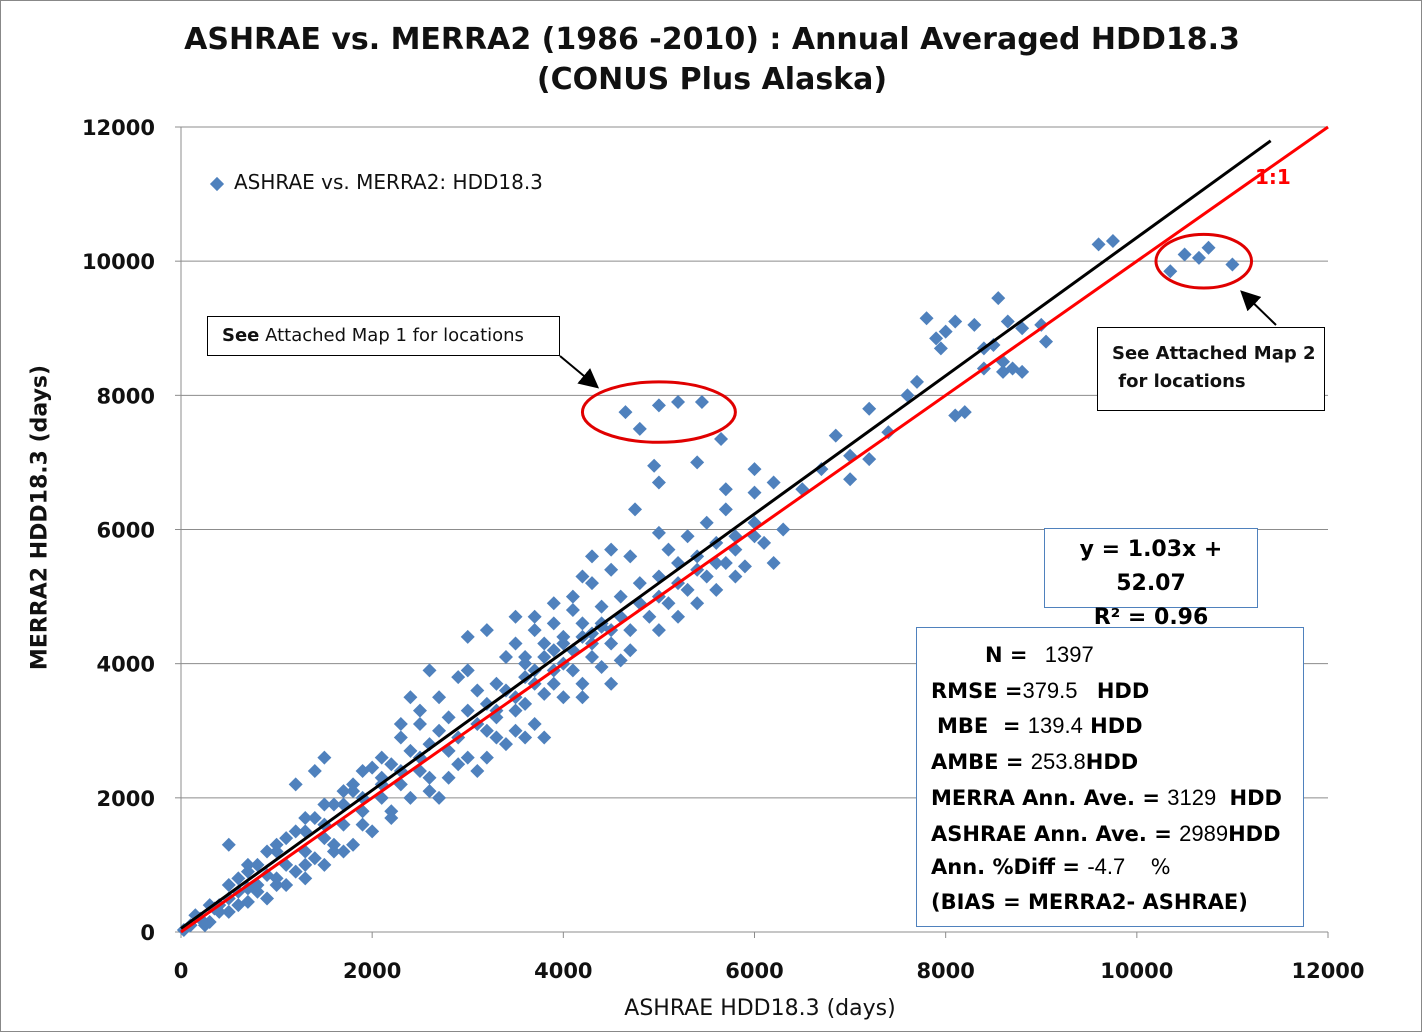  I want to click on stat-diff-label: Ann. %Diff =, so click(1006, 867).